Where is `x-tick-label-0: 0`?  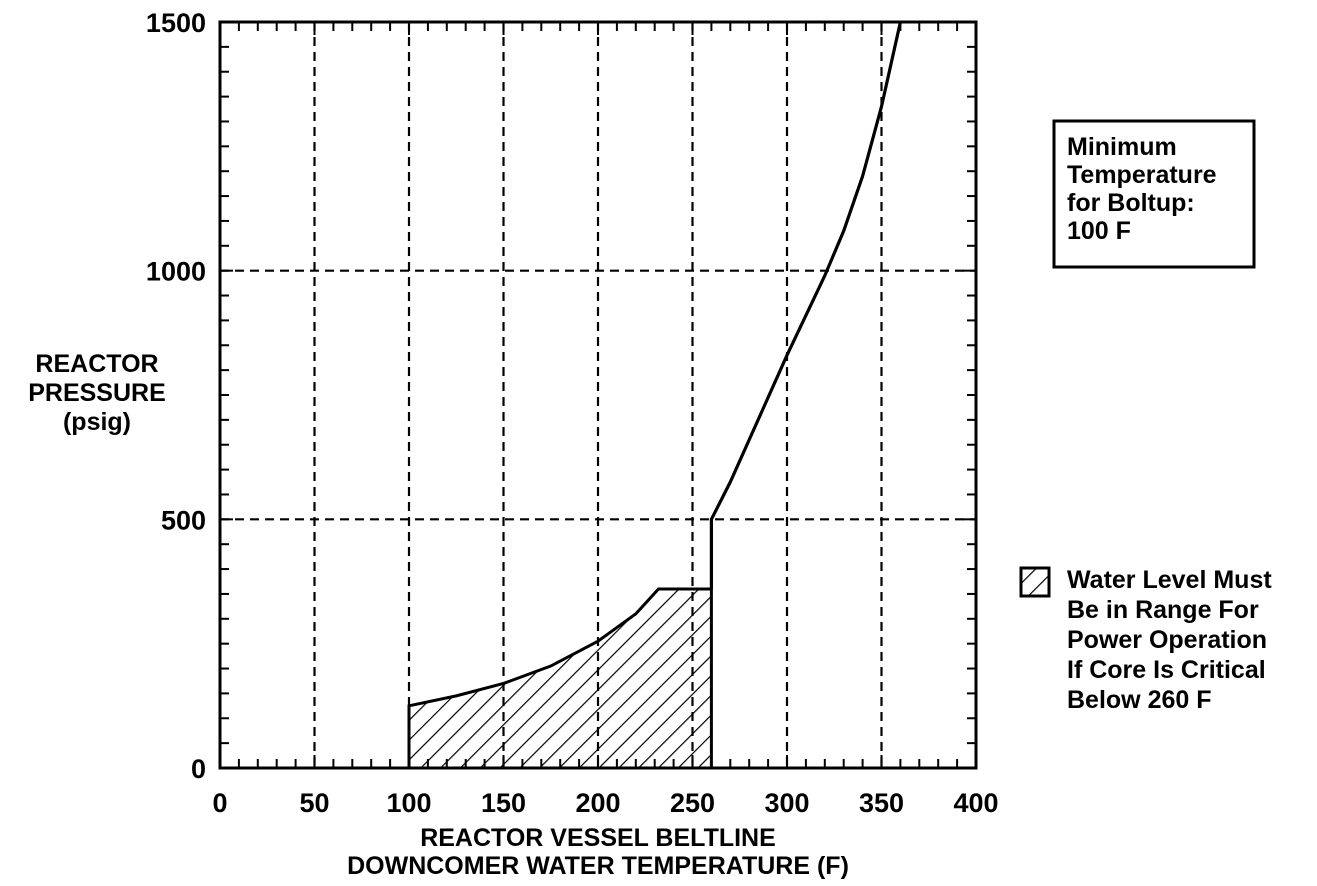
x-tick-label-0: 0 is located at coordinates (219, 803).